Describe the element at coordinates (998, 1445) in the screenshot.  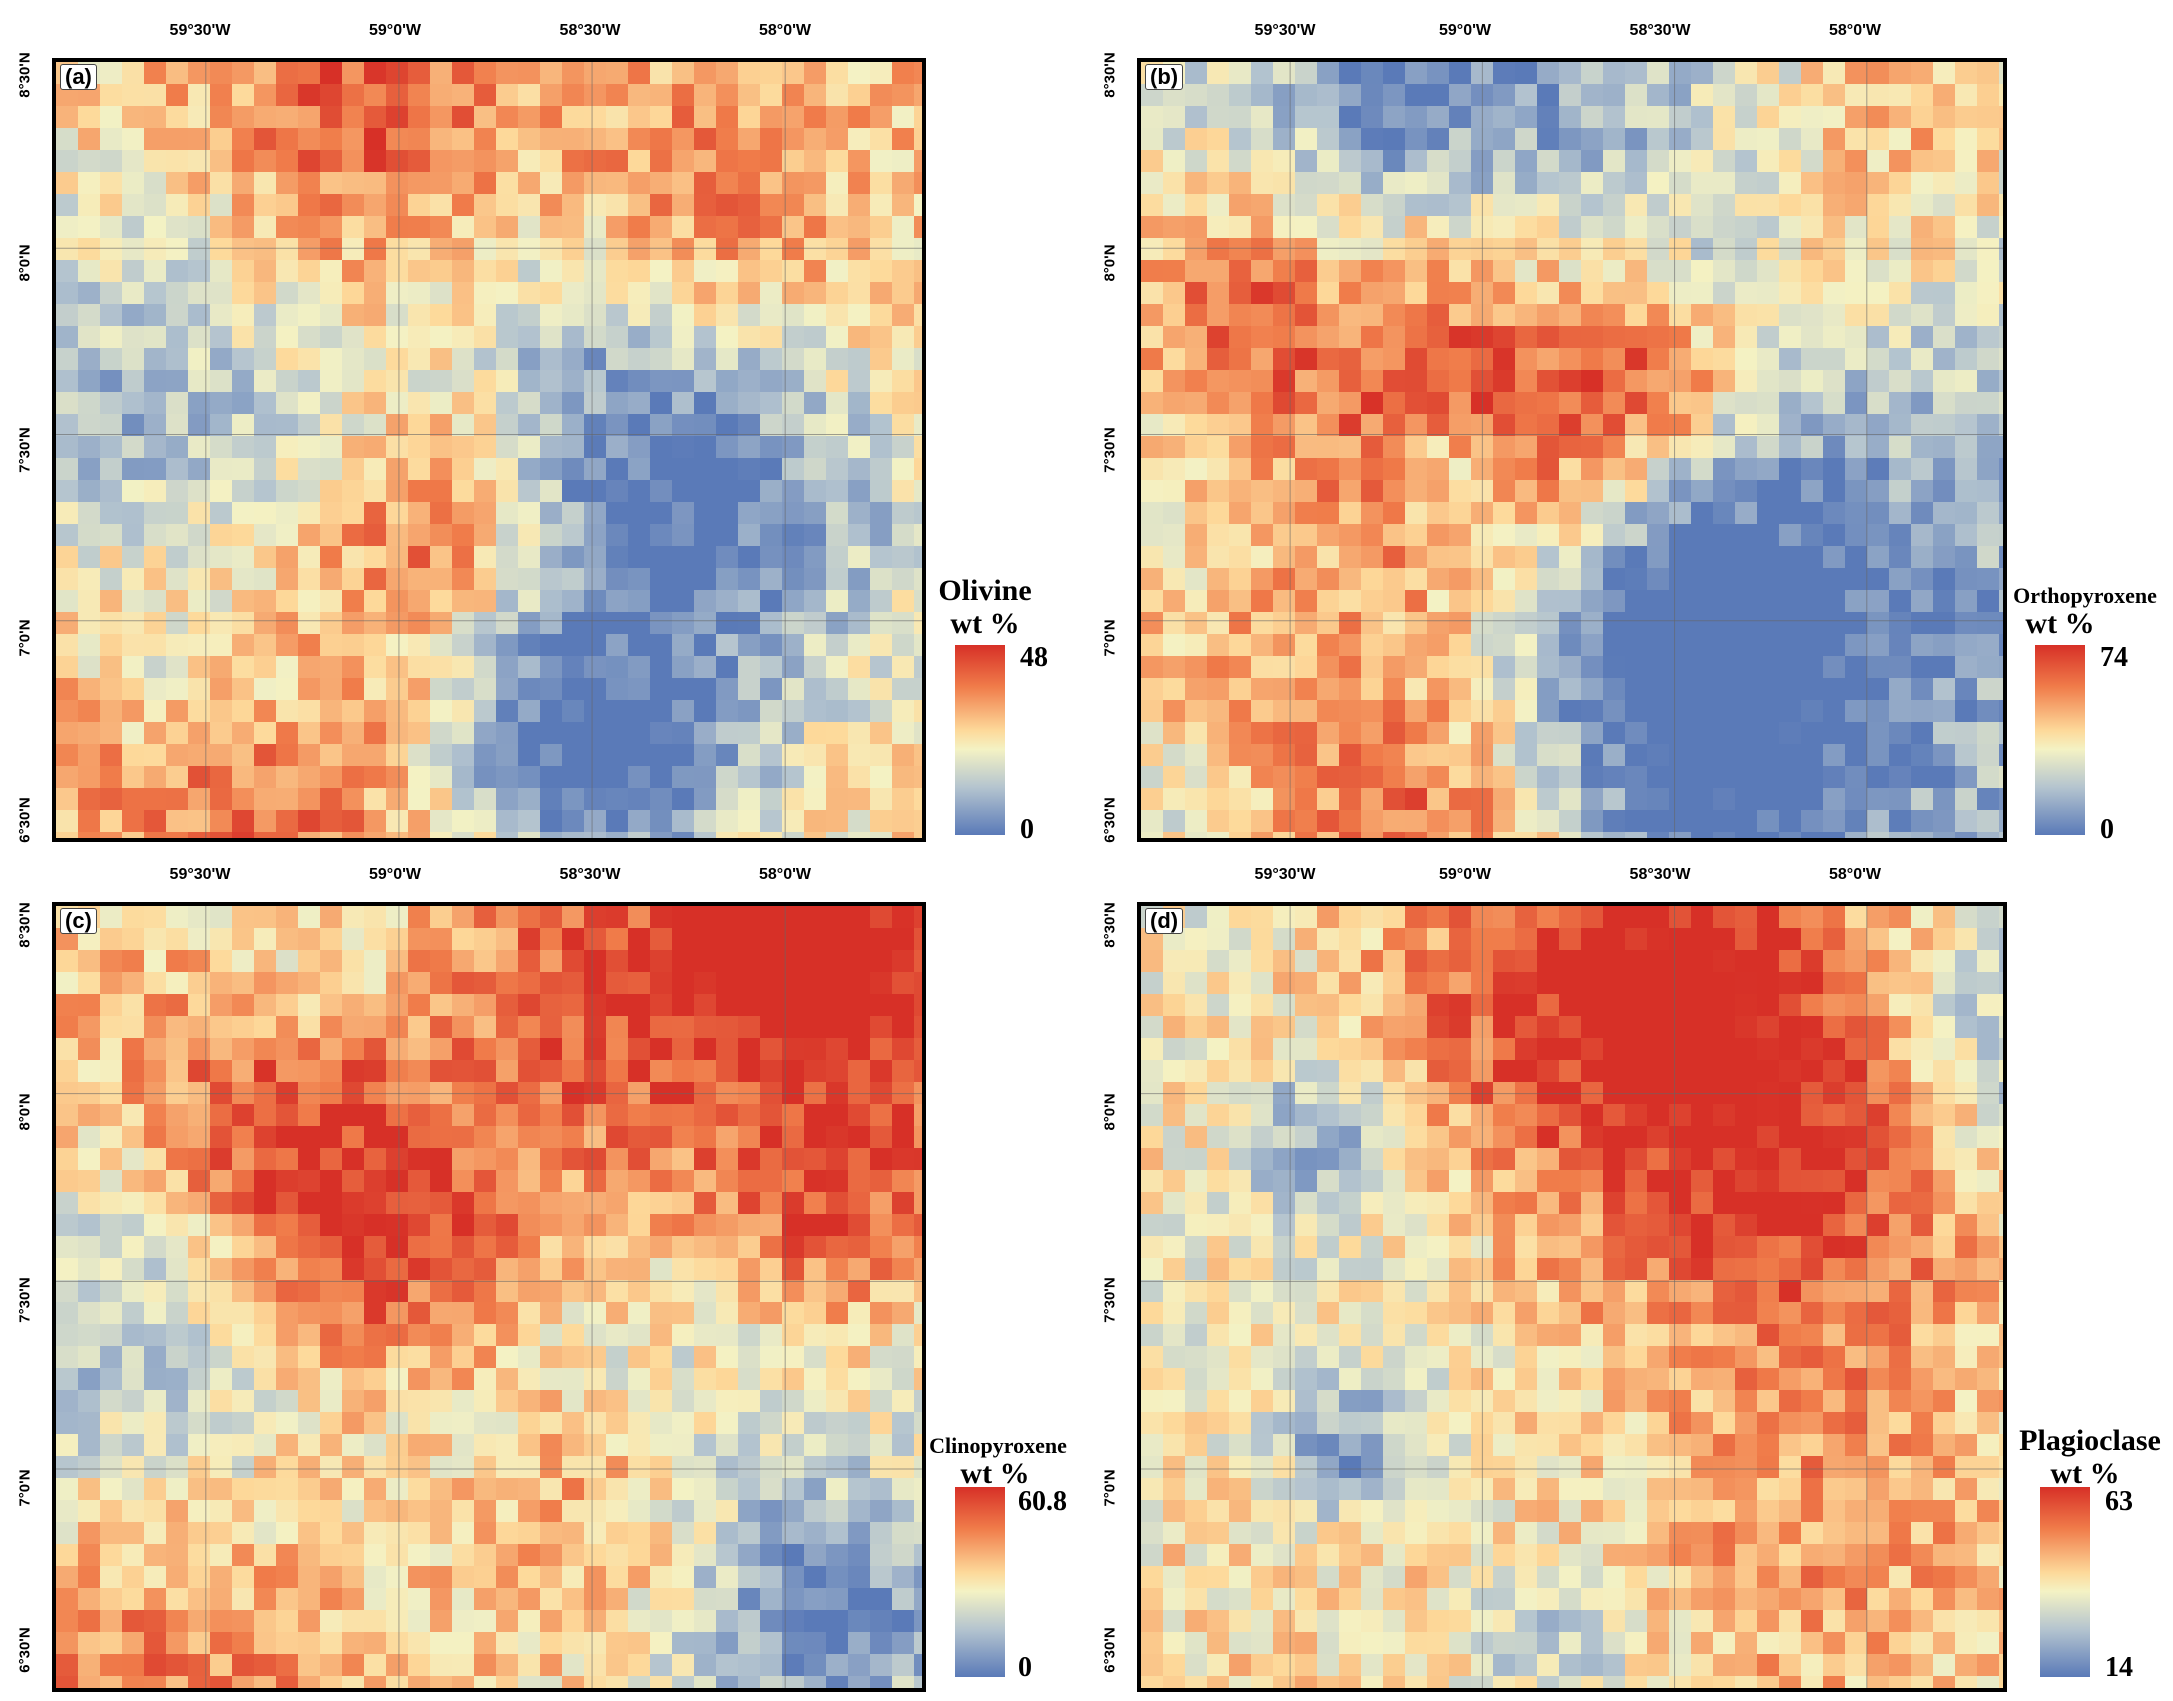
I see `legend-title: Clinopyroxene` at that location.